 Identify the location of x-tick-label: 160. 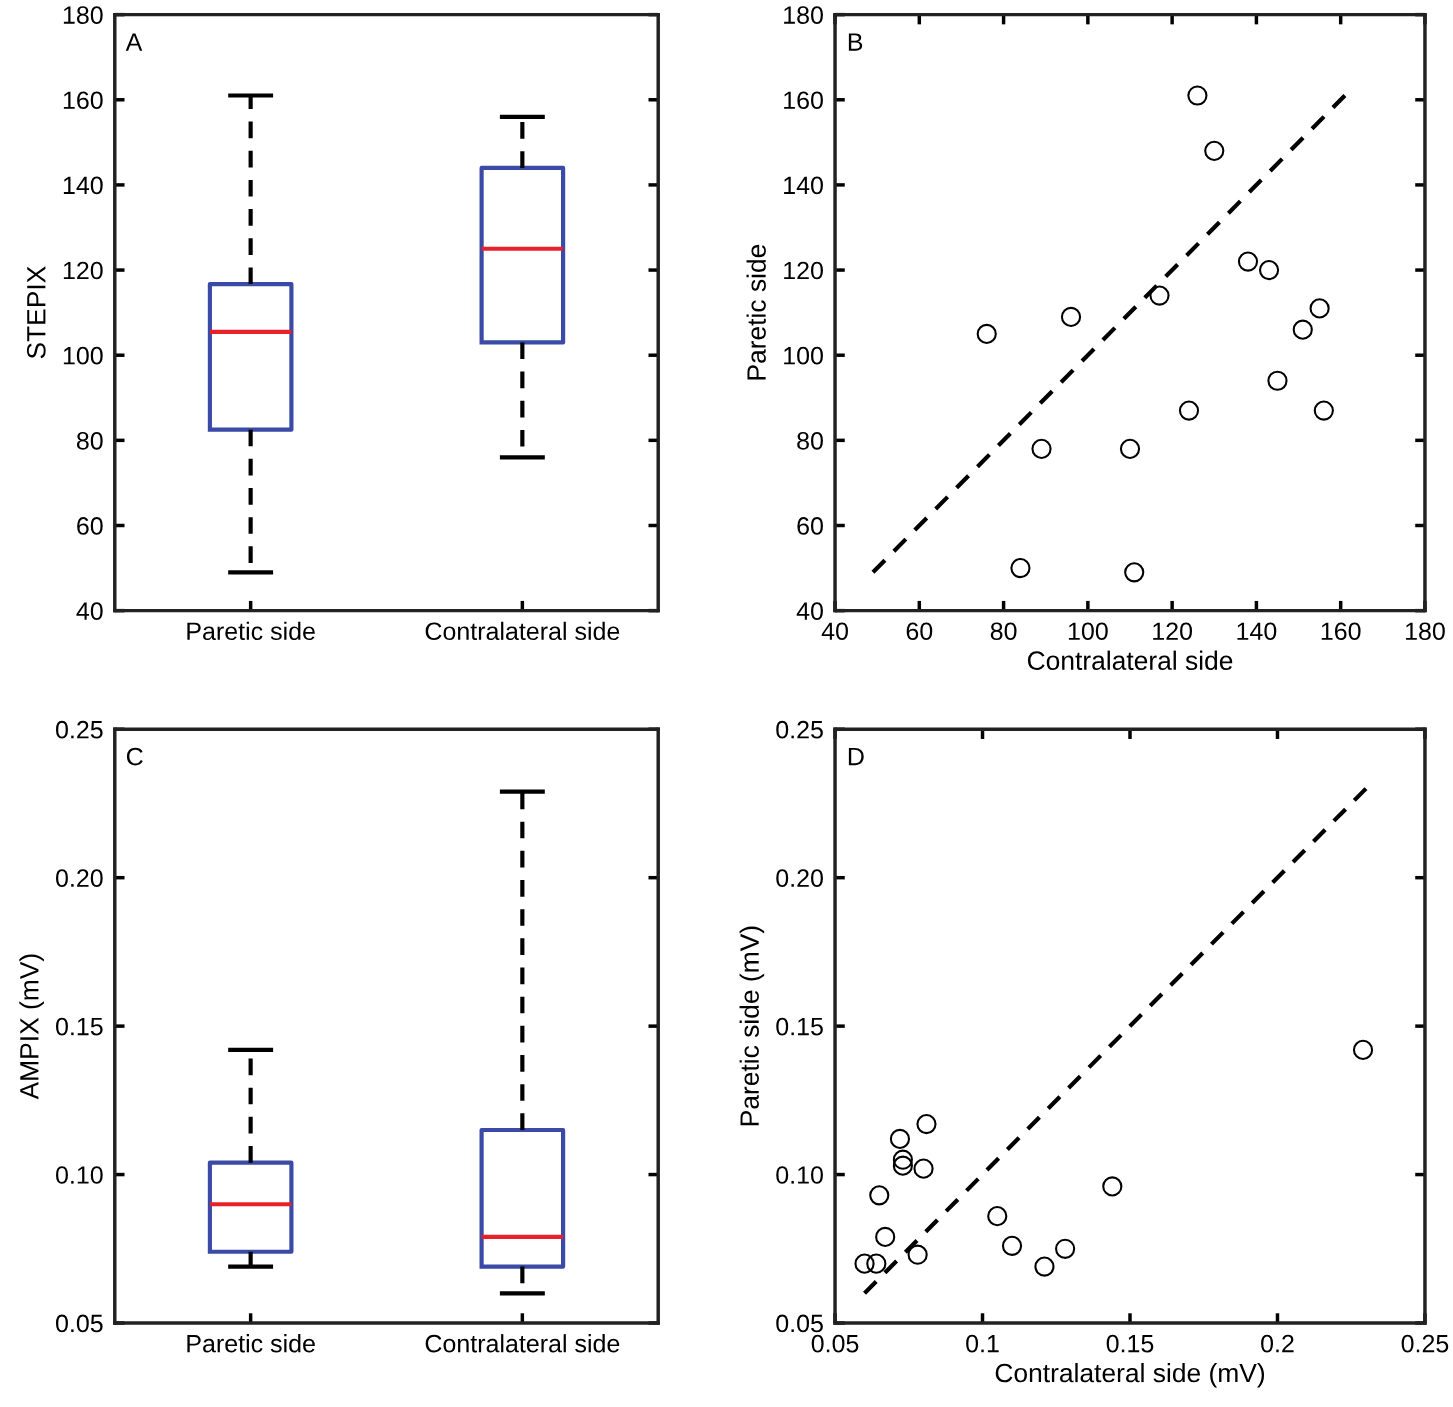
(1341, 631).